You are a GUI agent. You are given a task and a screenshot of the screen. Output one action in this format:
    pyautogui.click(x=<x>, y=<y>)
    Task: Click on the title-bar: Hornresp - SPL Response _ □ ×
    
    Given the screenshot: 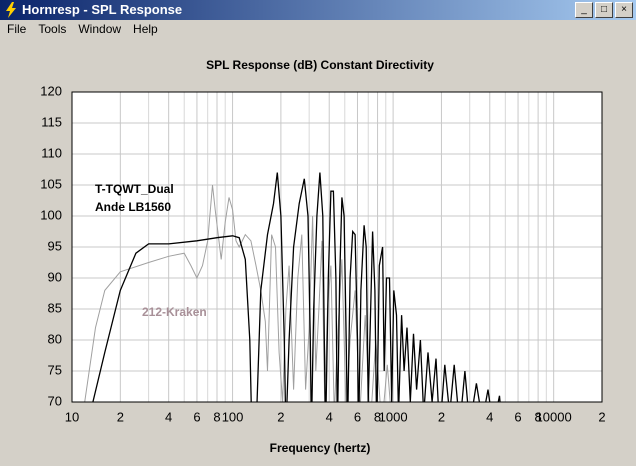 What is the action you would take?
    pyautogui.click(x=318, y=10)
    